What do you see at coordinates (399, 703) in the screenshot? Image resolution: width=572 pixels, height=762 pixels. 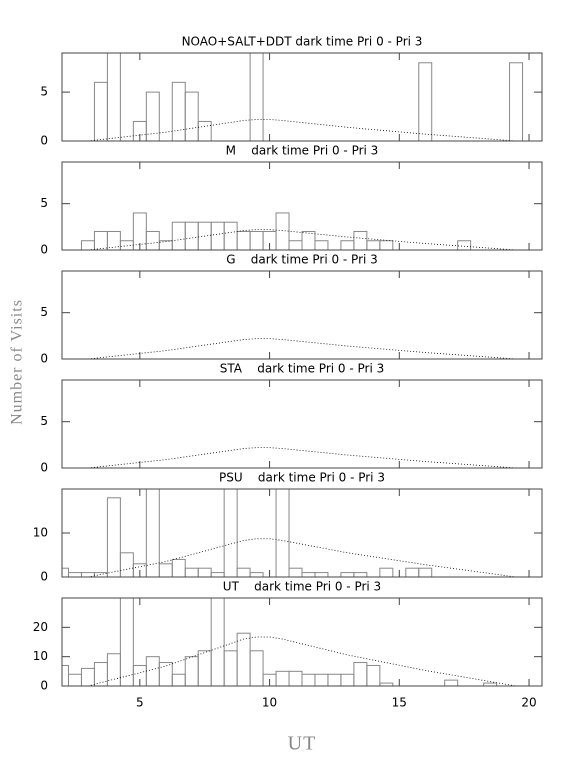 I see `x-tick-label: 15` at bounding box center [399, 703].